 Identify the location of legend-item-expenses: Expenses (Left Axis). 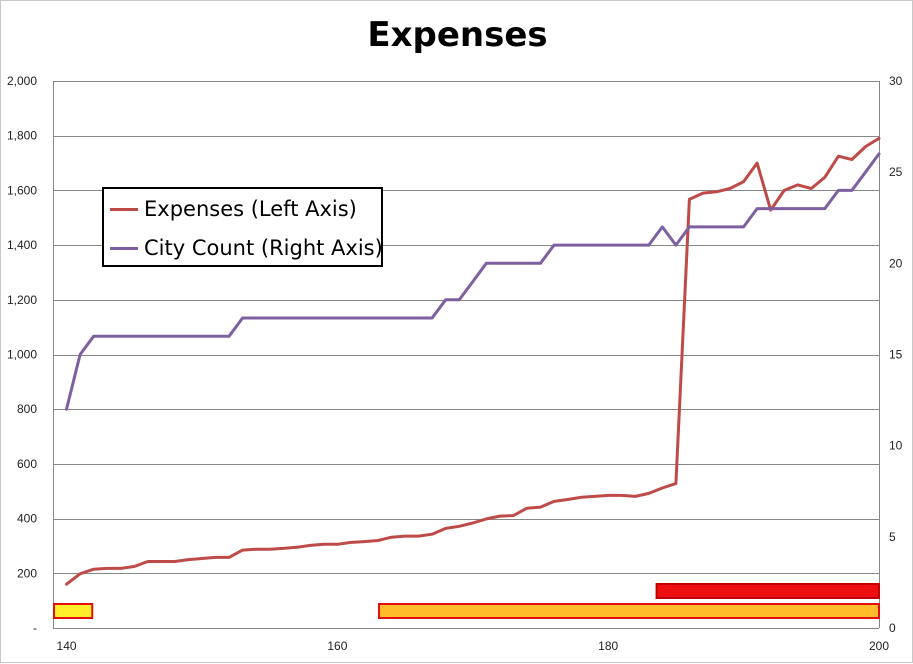
(233, 209).